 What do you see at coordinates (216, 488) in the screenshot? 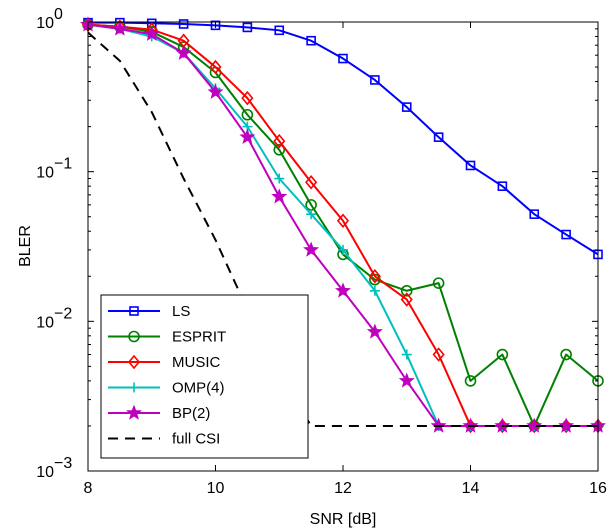
I see `x-tick-label: 10` at bounding box center [216, 488].